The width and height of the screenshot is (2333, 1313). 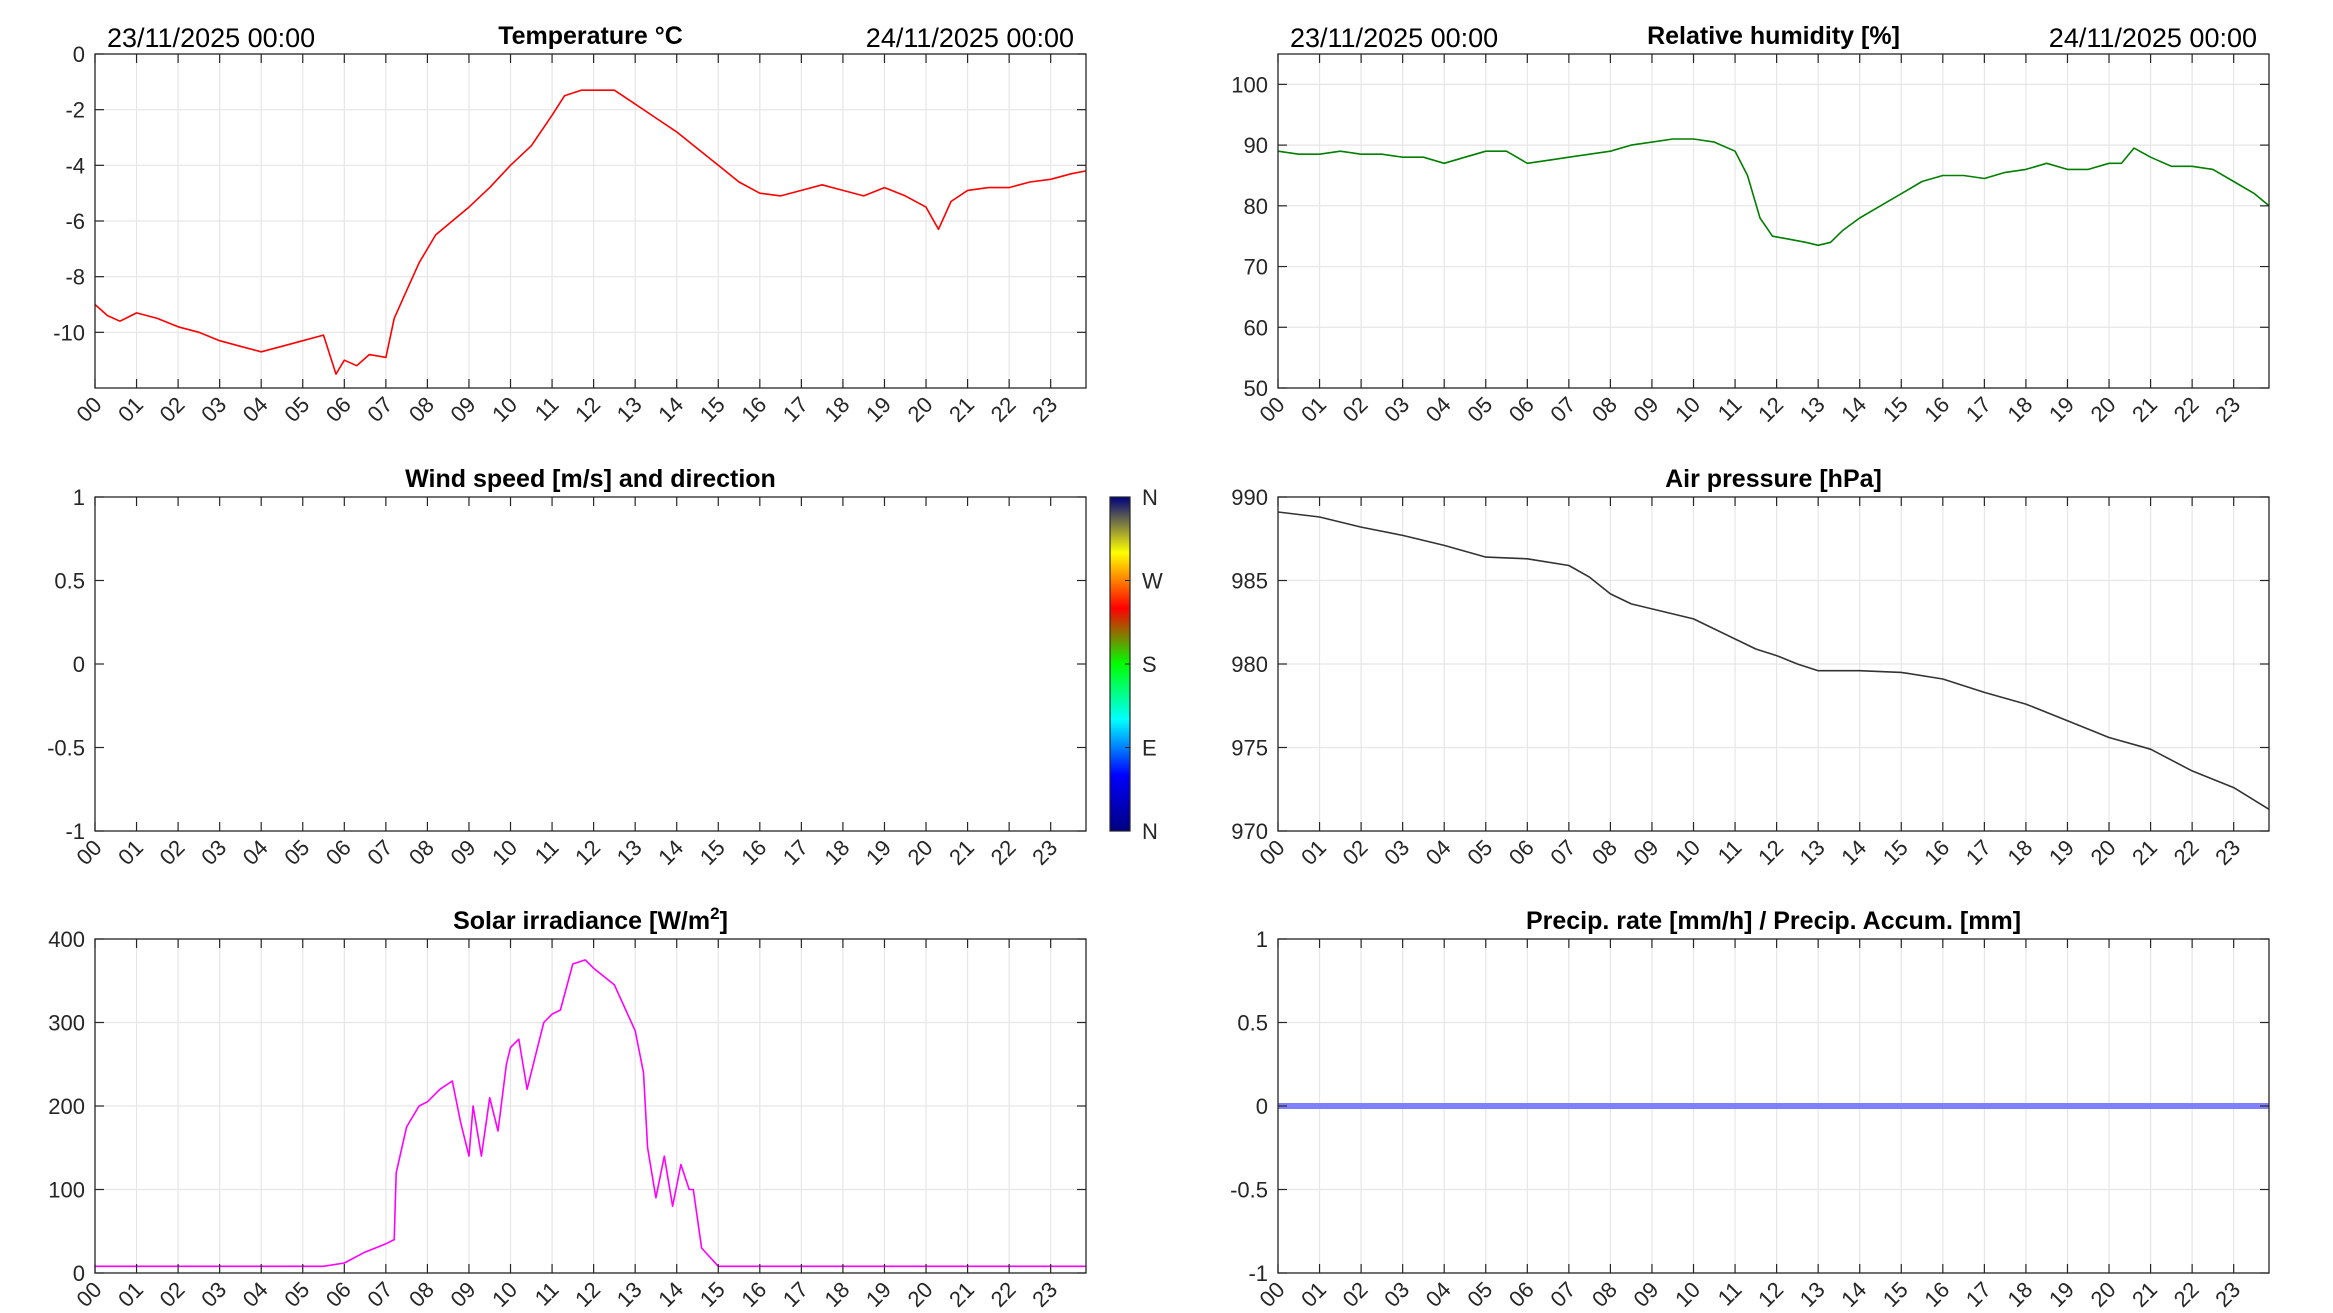 I want to click on pressure-xtick-label: 22, so click(x=2186, y=852).